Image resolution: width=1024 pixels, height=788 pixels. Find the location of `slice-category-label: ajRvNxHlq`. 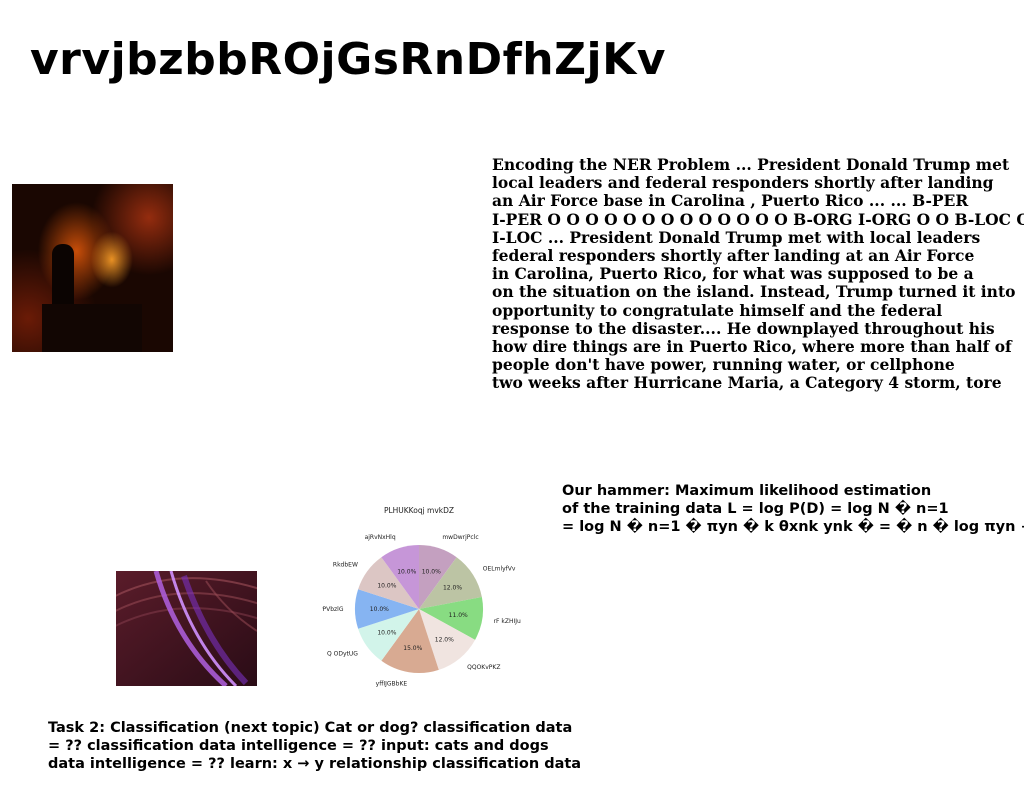

slice-category-label: ajRvNxHlq is located at coordinates (380, 537).